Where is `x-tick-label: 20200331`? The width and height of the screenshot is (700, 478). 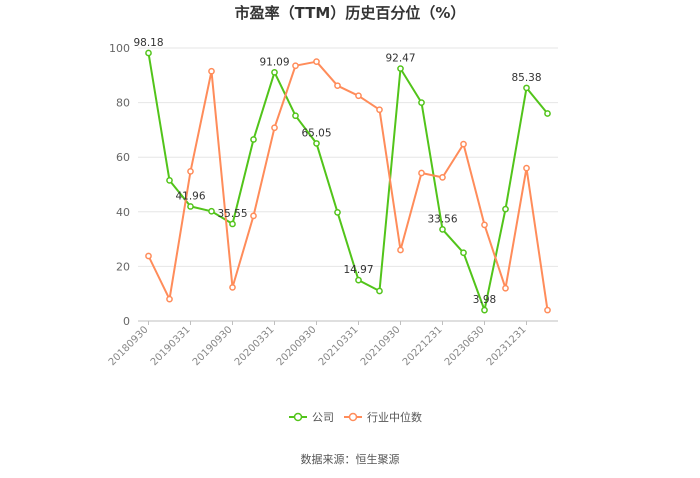
x-tick-label: 20200331 is located at coordinates (255, 346).